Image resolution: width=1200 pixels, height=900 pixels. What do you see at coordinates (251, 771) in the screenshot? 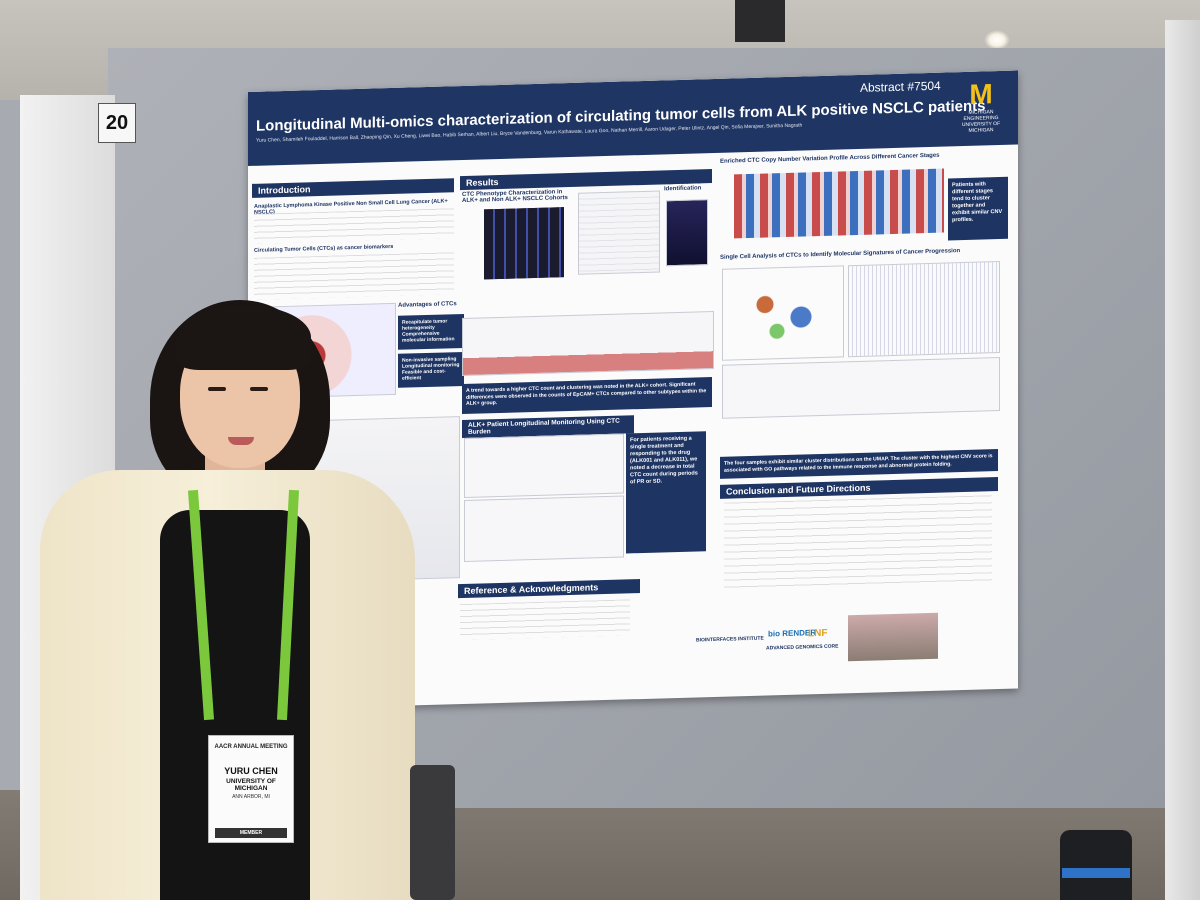
I see `badge-name: YURU CHEN` at bounding box center [251, 771].